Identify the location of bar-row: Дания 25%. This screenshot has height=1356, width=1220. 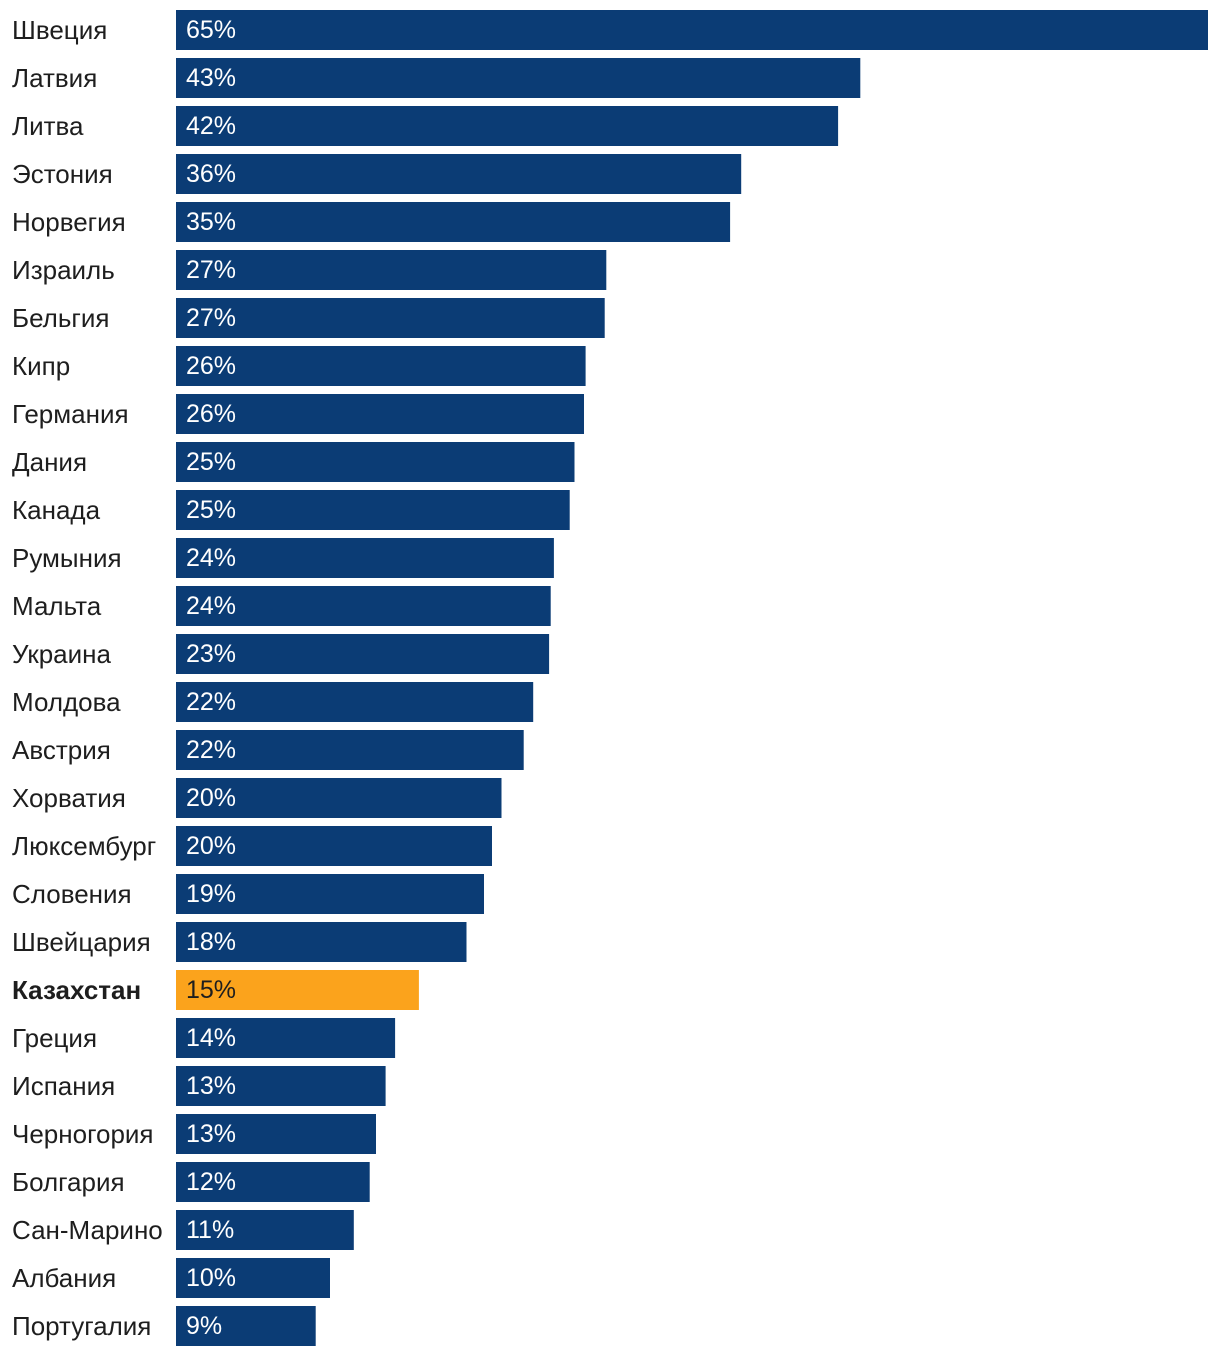
(293, 462).